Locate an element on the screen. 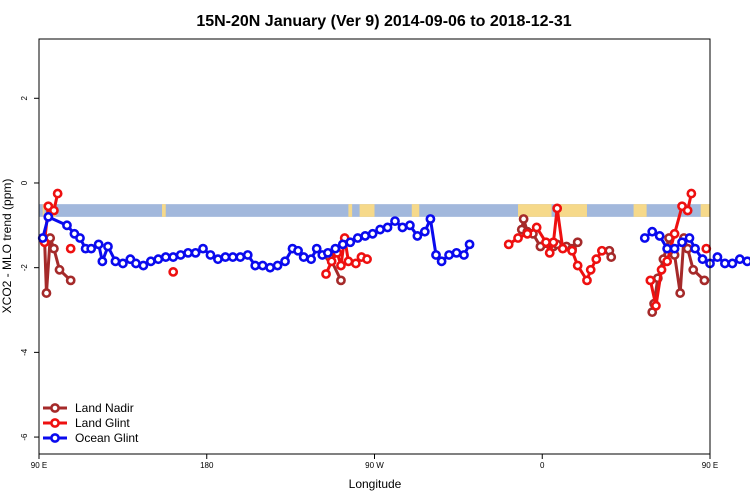 The height and width of the screenshot is (500, 750). series-ocean-glint is located at coordinates (393, 242).